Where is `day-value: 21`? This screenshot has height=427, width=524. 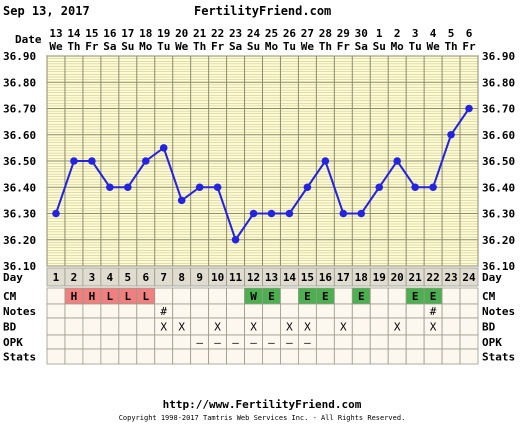 day-value: 21 is located at coordinates (416, 277).